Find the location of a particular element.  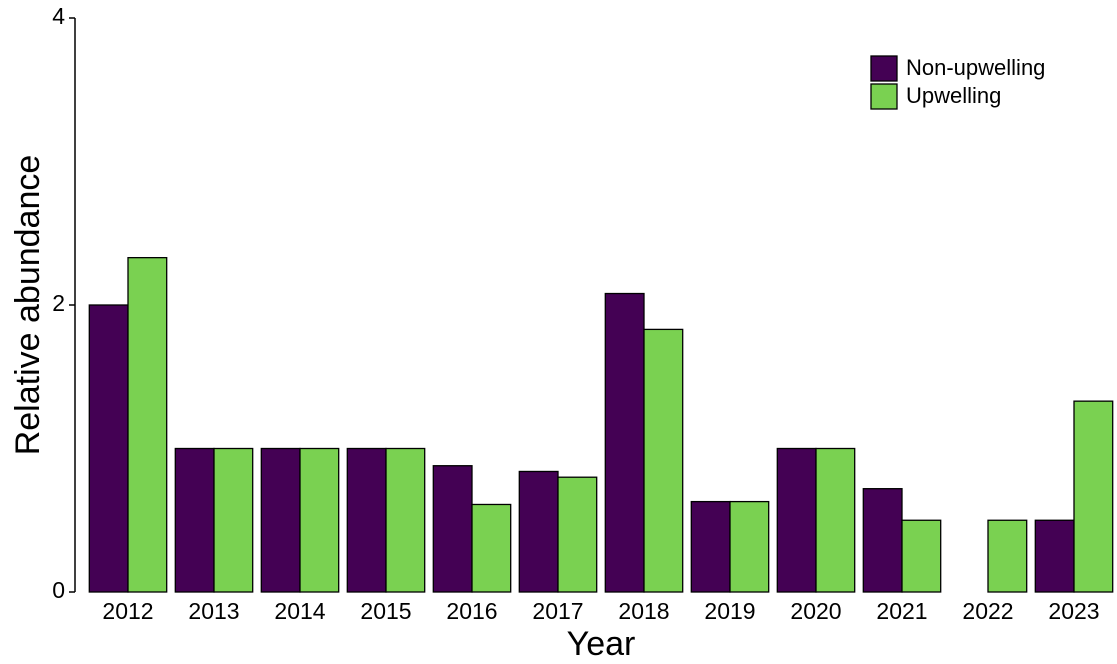

x-tick-label: 2023 is located at coordinates (1073, 611).